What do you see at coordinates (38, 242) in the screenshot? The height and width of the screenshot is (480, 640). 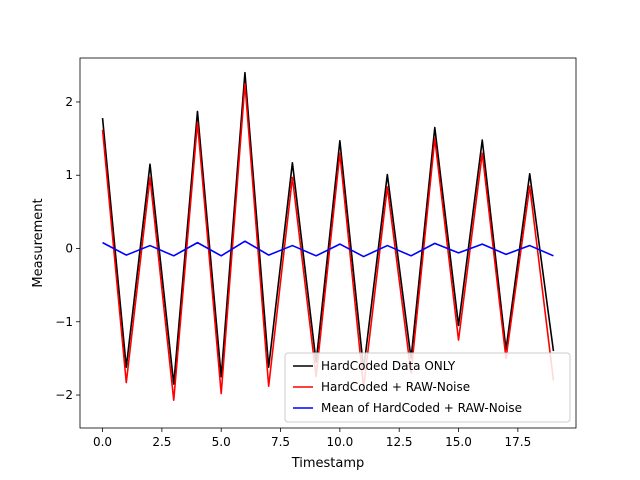 I see `y-axis-label: Measurement` at bounding box center [38, 242].